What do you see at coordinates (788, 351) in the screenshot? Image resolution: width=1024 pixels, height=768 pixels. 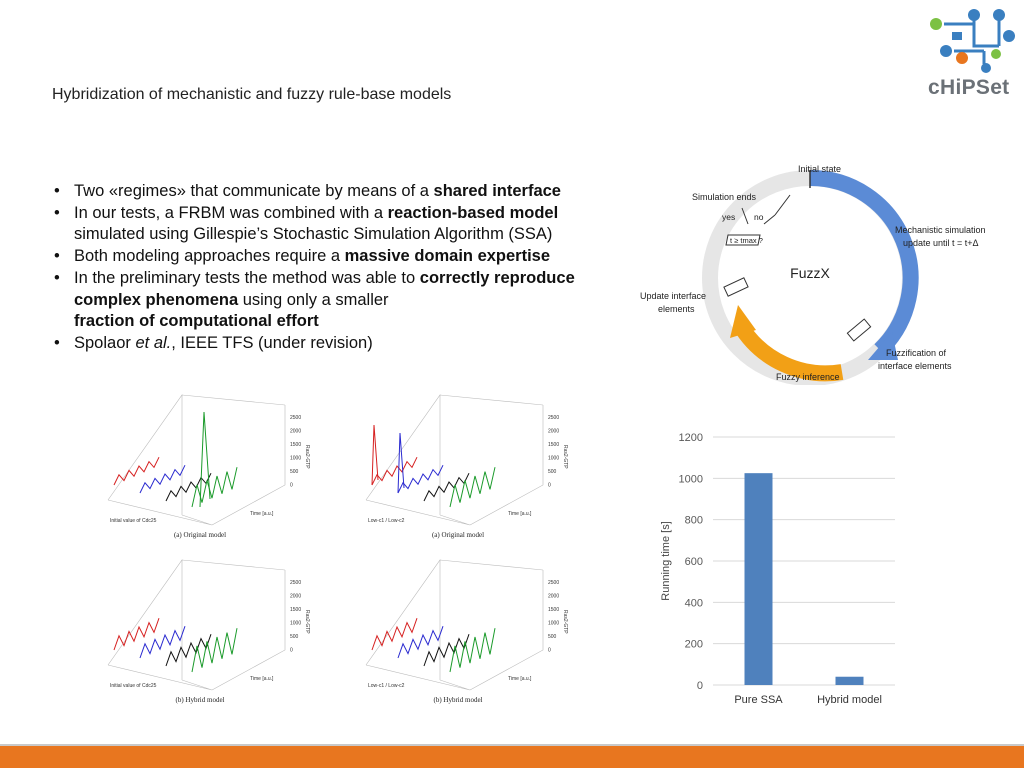 I see `fuzzy-arrow` at bounding box center [788, 351].